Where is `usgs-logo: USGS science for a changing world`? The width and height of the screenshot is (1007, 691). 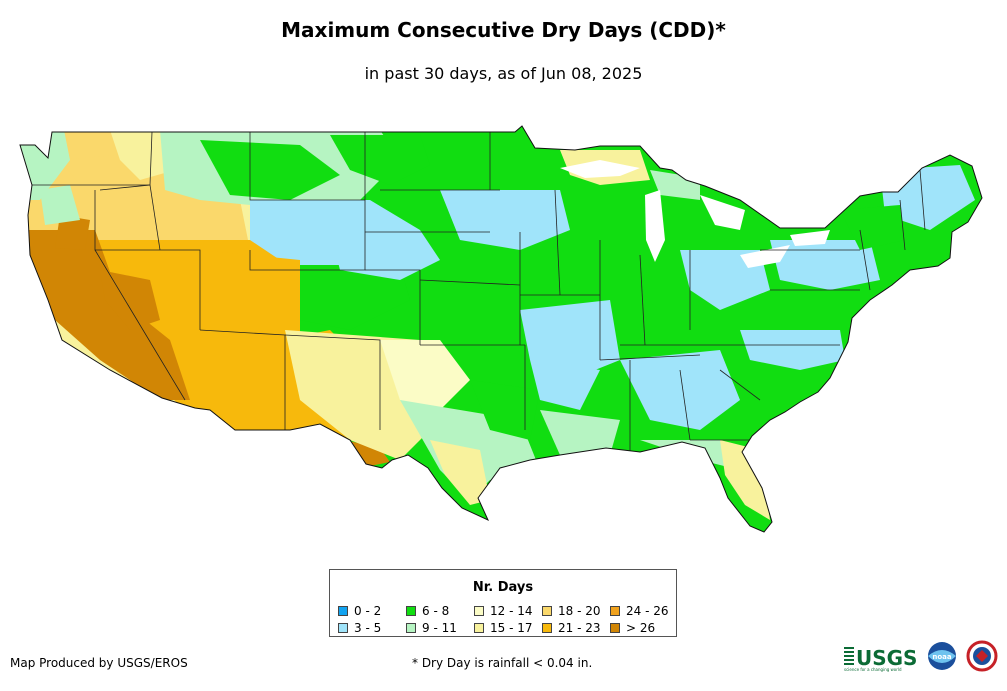
usgs-logo: USGS science for a changing world is located at coordinates (880, 659).